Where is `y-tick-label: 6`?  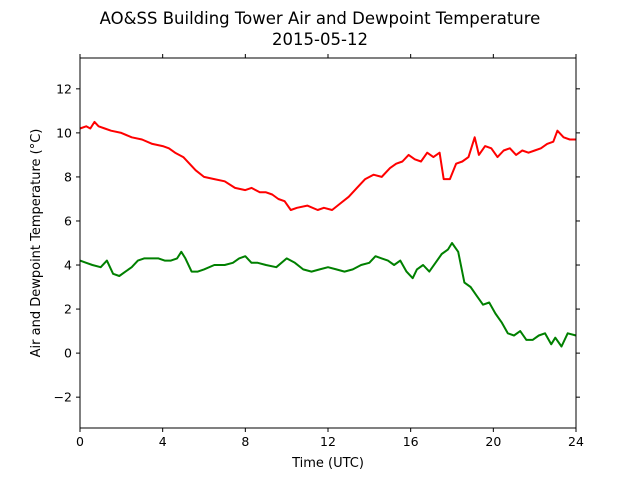
y-tick-label: 6 is located at coordinates (68, 220).